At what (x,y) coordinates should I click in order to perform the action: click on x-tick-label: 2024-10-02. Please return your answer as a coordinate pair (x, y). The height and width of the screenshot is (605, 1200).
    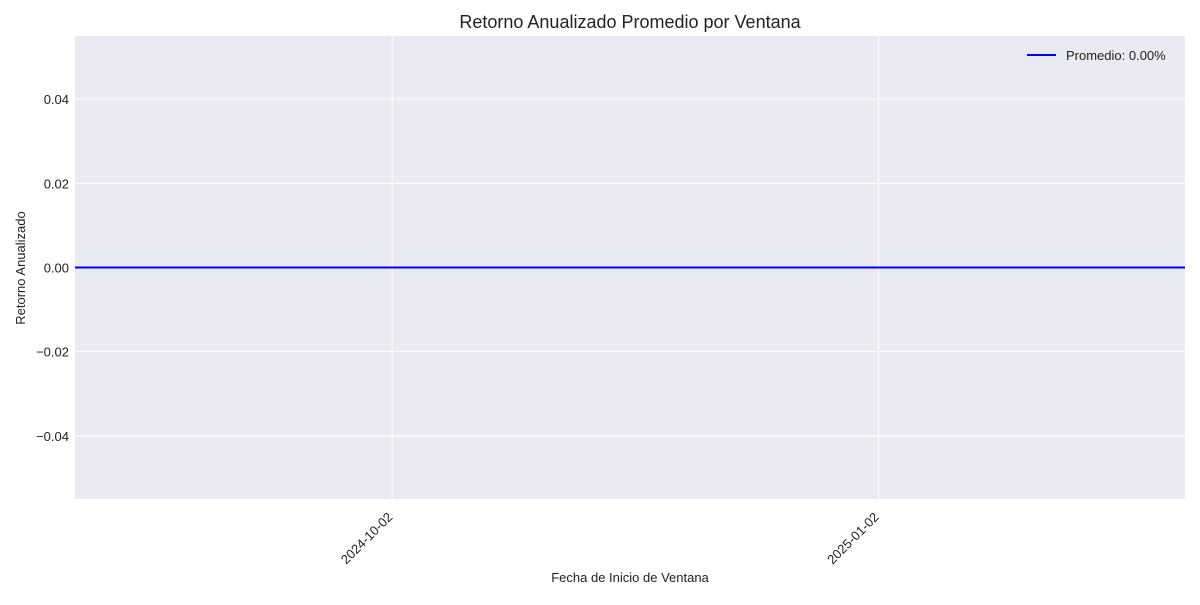
    Looking at the image, I should click on (367, 538).